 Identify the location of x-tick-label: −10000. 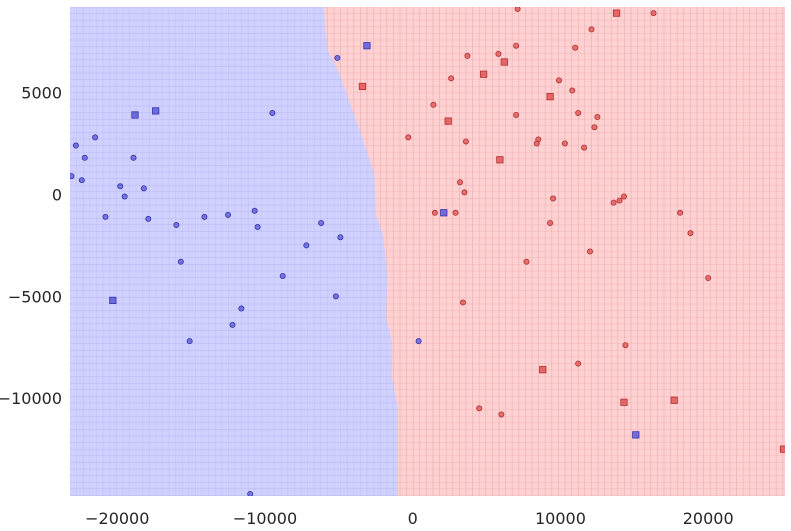
(265, 518).